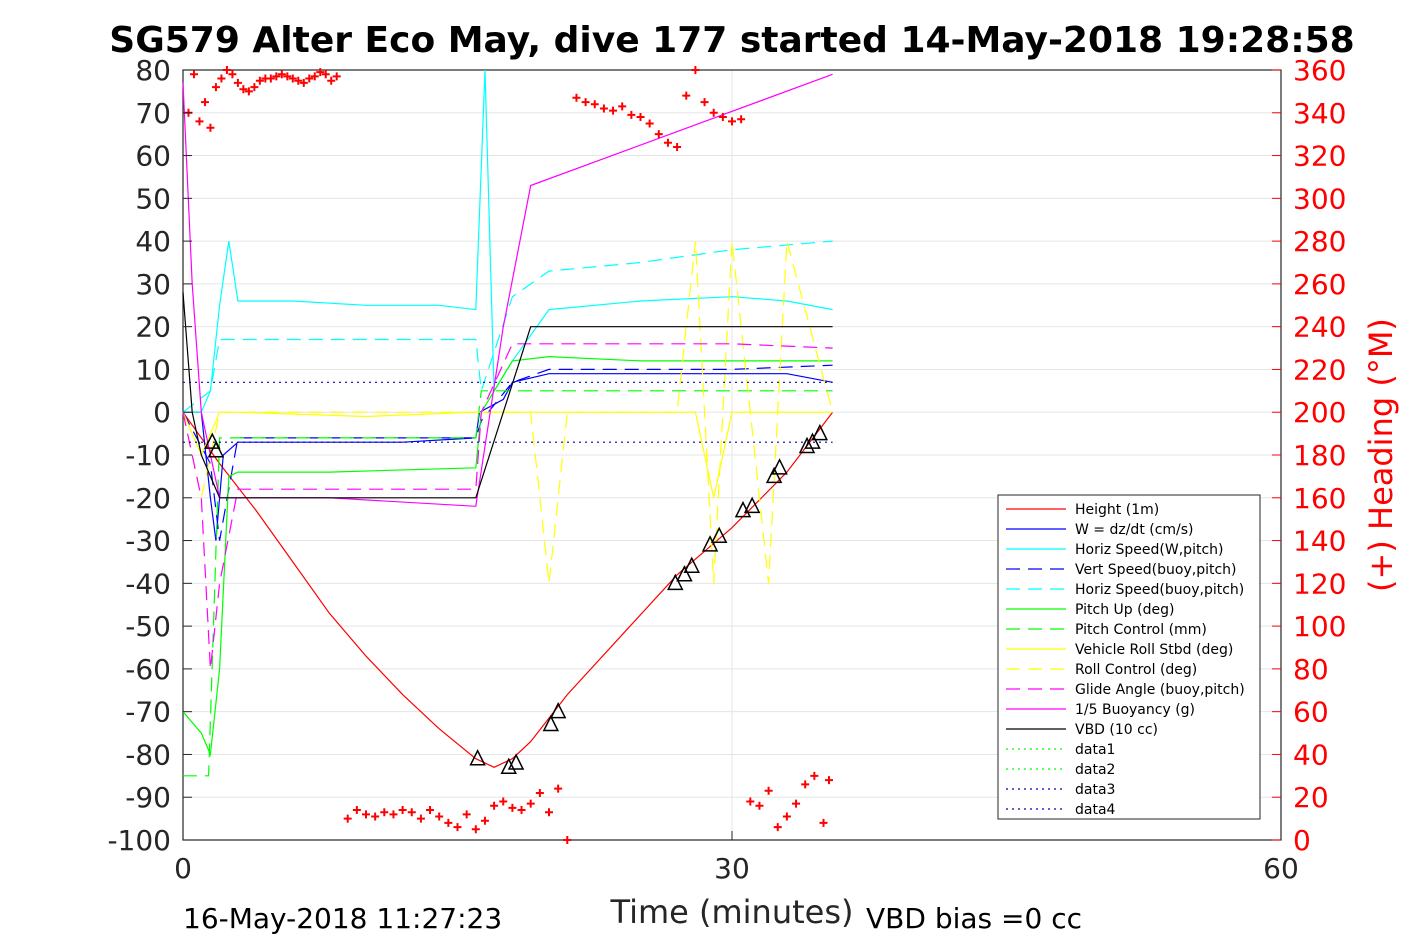  I want to click on left-tick-label: 60, so click(153, 156).